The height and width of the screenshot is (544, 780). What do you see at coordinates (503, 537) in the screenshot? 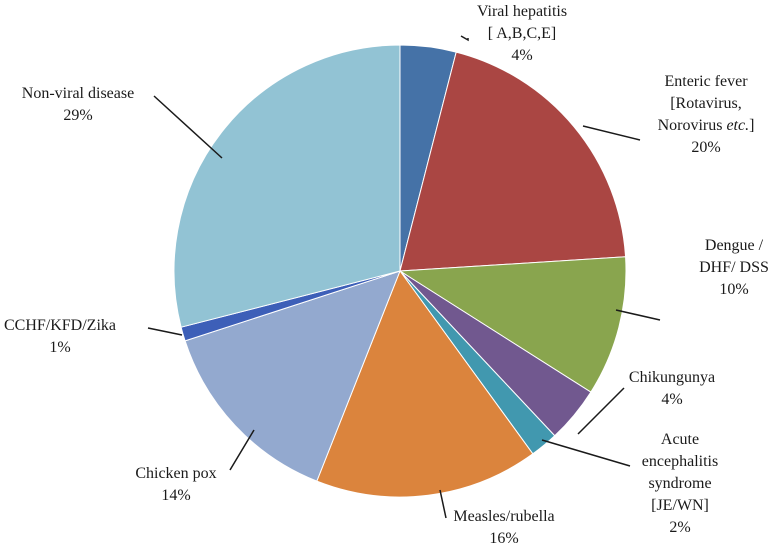
I see `slice-value-label: 16%` at bounding box center [503, 537].